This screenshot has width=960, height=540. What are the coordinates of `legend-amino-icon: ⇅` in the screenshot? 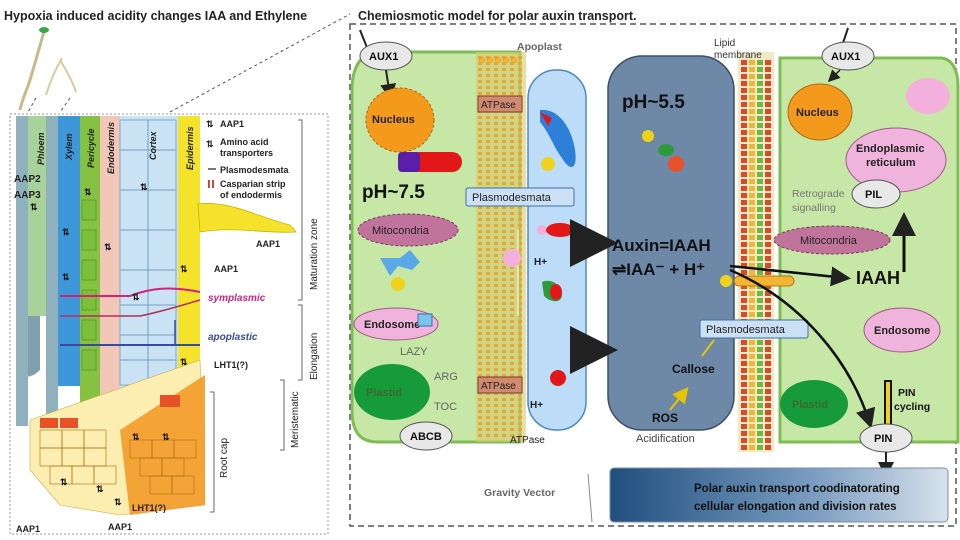 It's located at (210, 144).